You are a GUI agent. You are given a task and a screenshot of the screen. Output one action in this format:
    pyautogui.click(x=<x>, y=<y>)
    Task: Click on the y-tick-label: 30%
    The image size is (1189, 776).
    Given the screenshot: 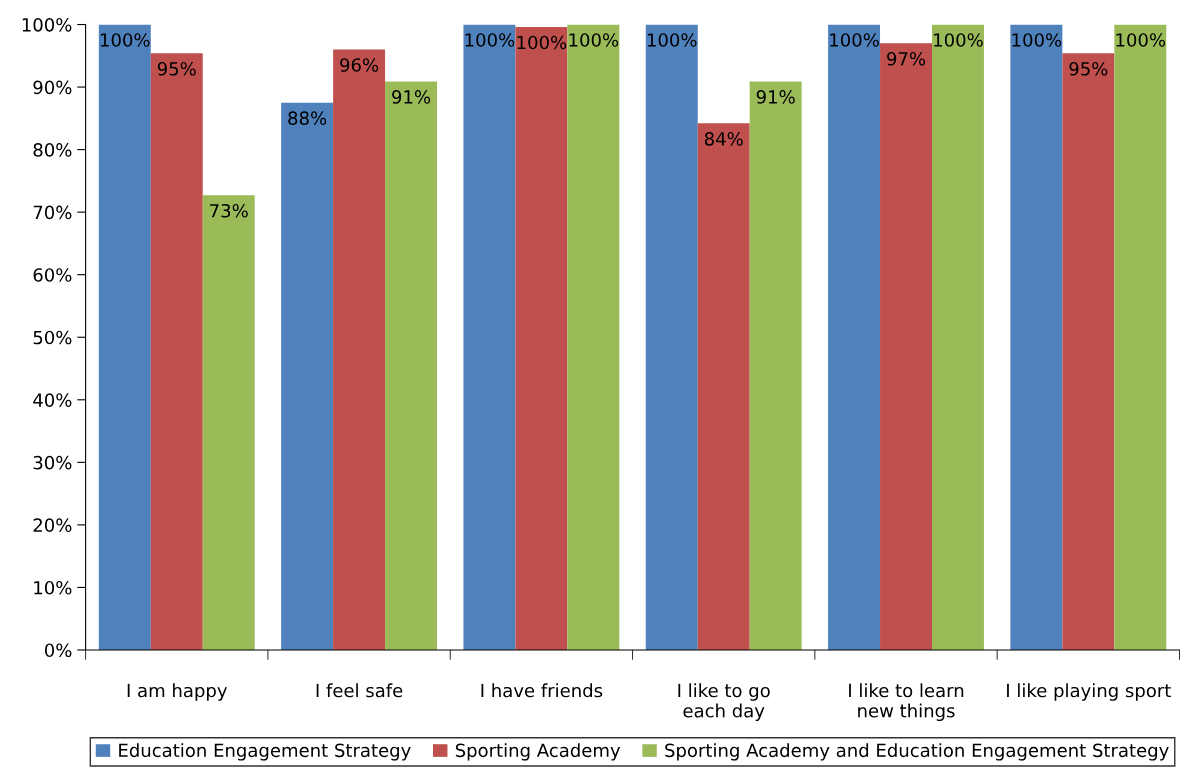 What is the action you would take?
    pyautogui.click(x=52, y=462)
    